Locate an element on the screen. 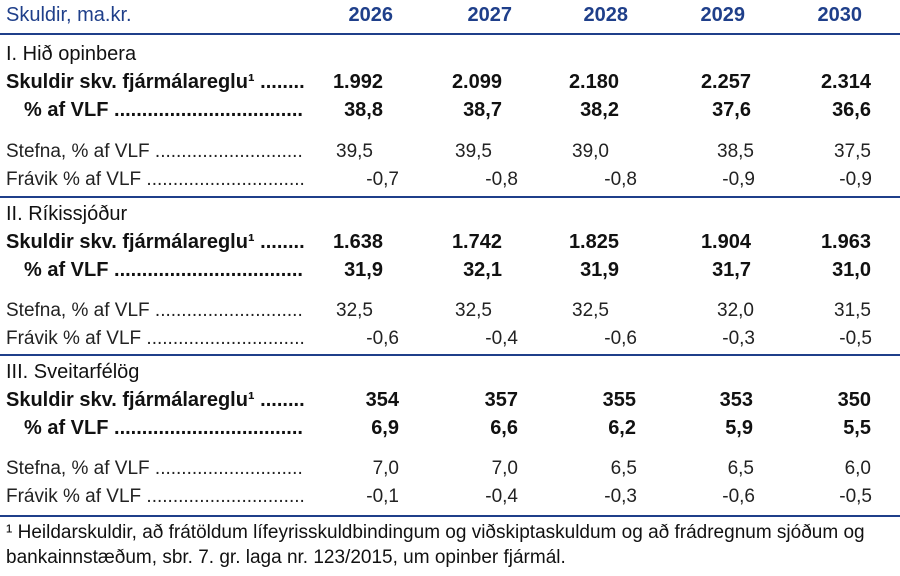  year-header: 2029 is located at coordinates (723, 15).